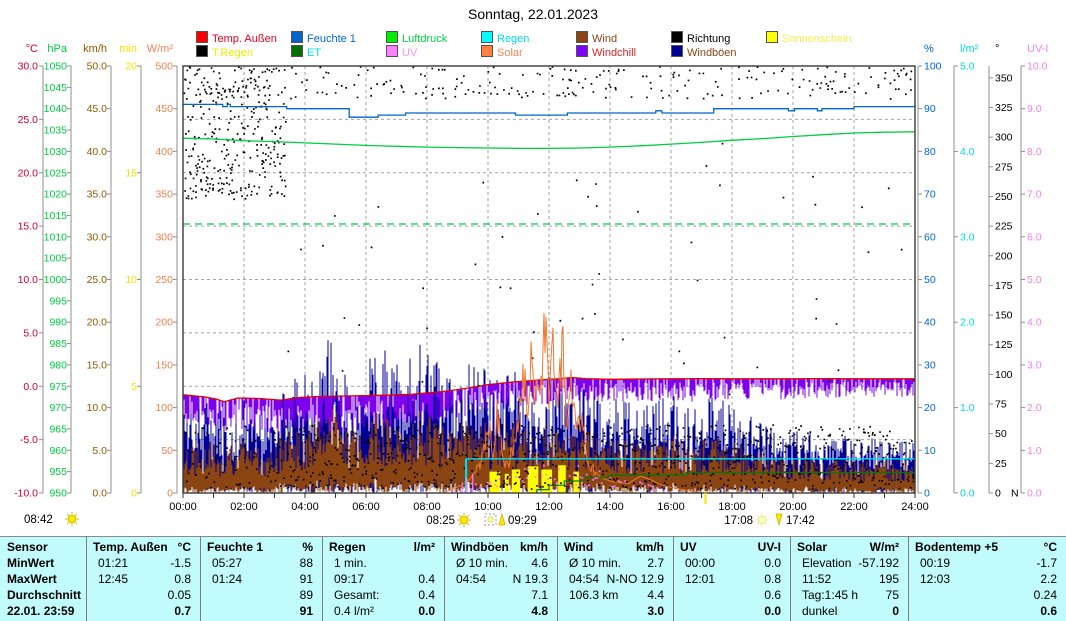 The height and width of the screenshot is (621, 1066). I want to click on legend-item-windchill: Windchill, so click(606, 52).